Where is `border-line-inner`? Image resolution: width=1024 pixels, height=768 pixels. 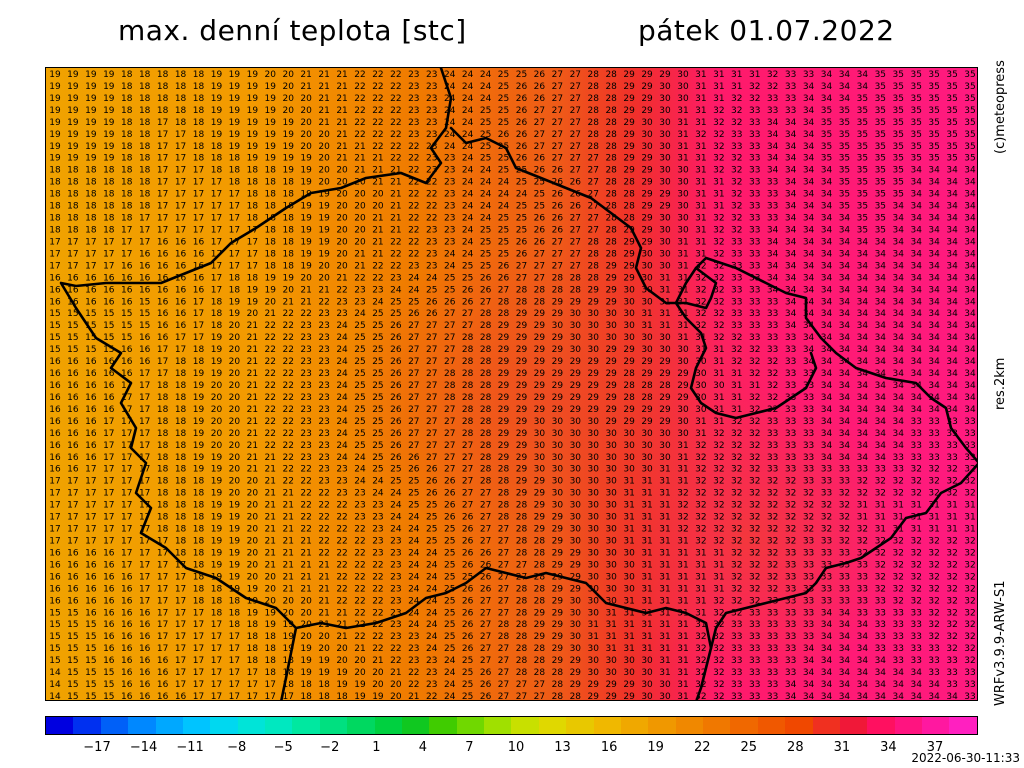
border-line-inner is located at coordinates (746, 343).